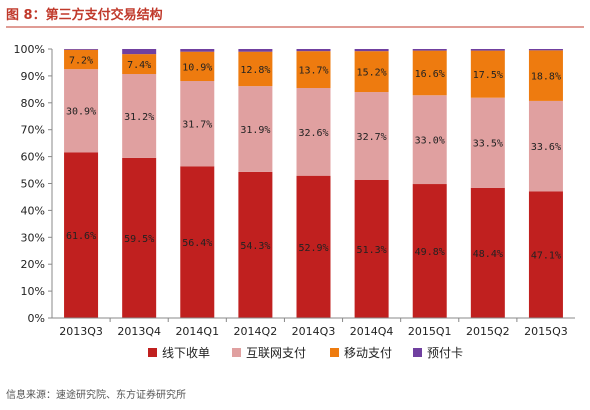 Image resolution: width=590 pixels, height=410 pixels. I want to click on data-label: 31.9%, so click(255, 130).